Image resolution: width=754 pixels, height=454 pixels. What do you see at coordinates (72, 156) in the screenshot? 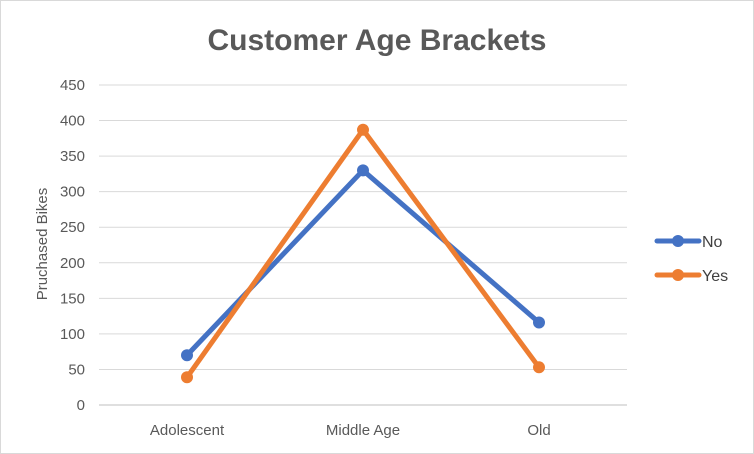
I see `y-tick-label: 350` at bounding box center [72, 156].